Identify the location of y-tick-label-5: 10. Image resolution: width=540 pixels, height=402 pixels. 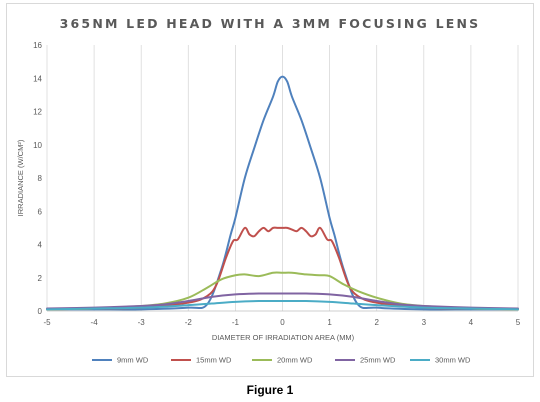
(37, 145).